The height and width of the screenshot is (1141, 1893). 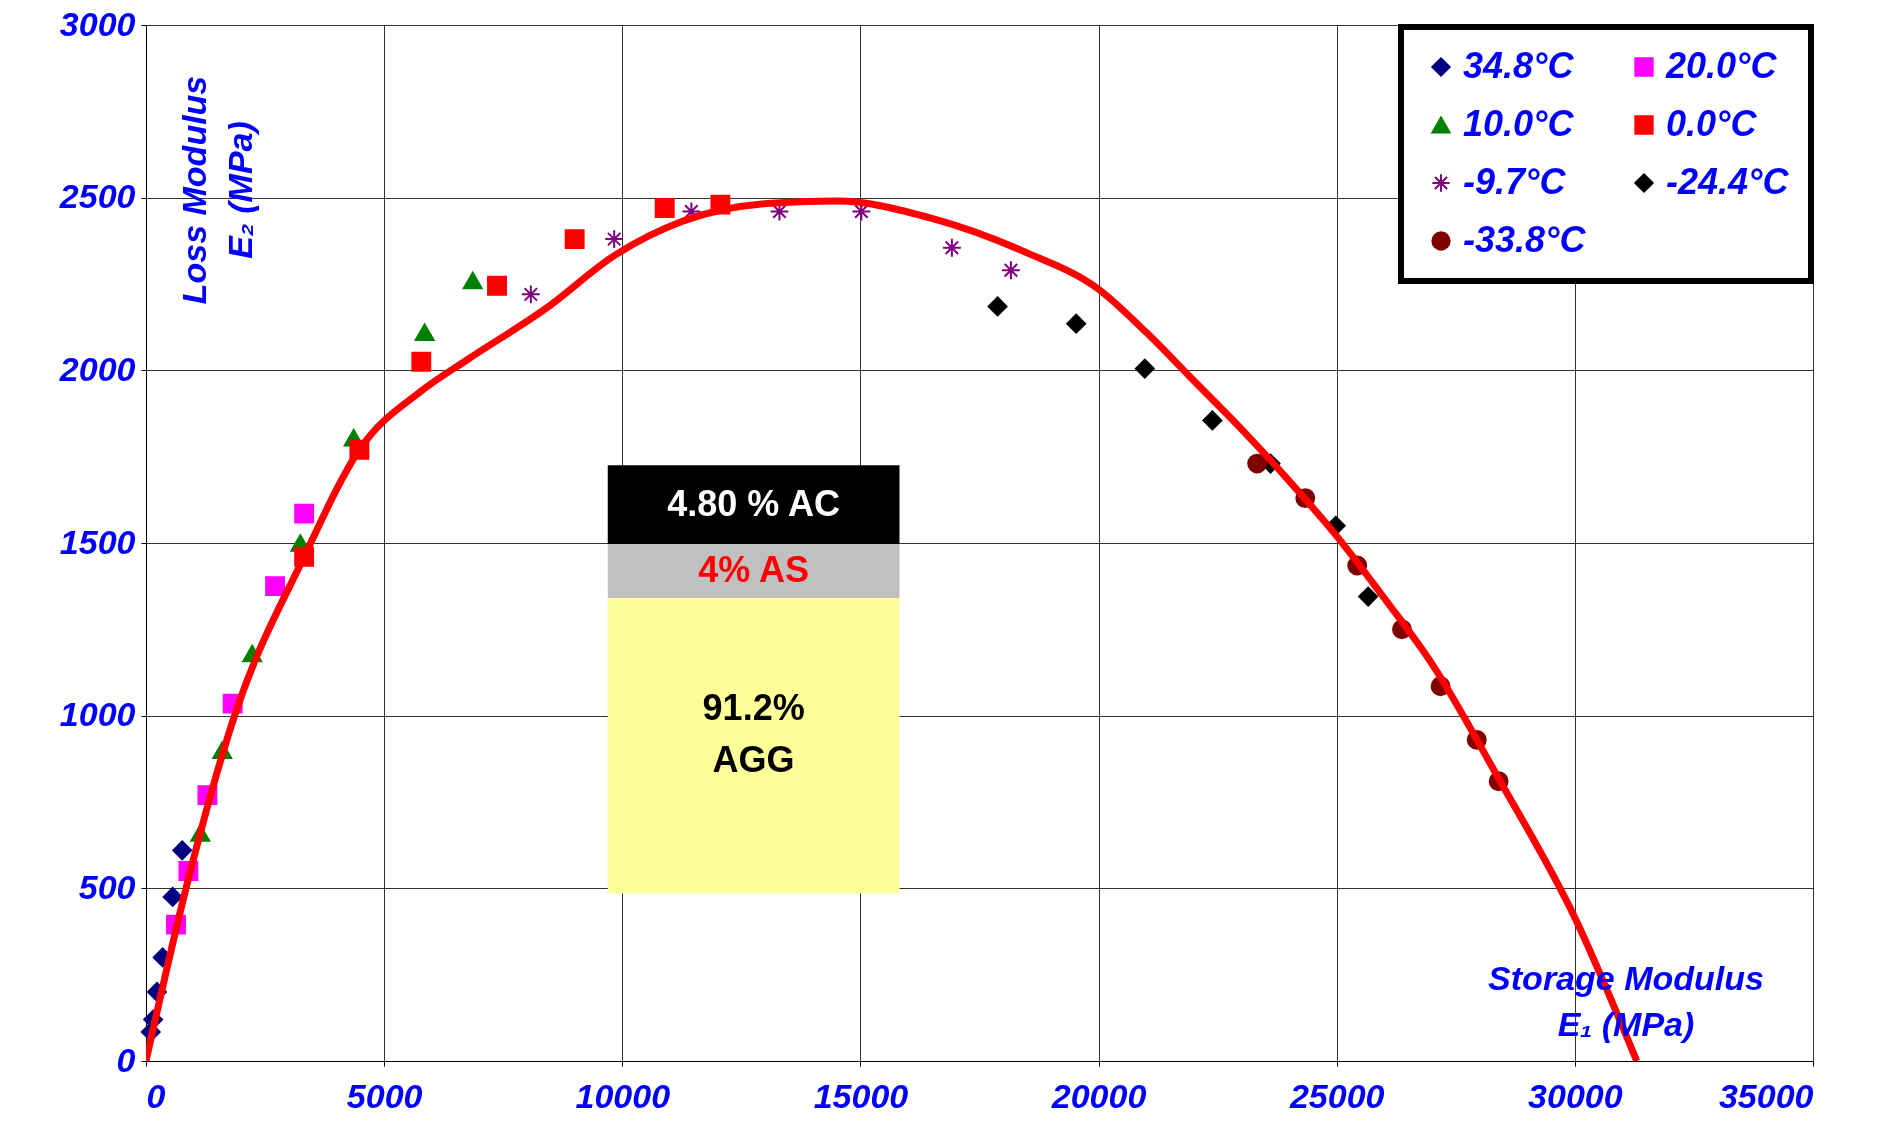 What do you see at coordinates (1721, 65) in the screenshot?
I see `legend-label: 20.0°C` at bounding box center [1721, 65].